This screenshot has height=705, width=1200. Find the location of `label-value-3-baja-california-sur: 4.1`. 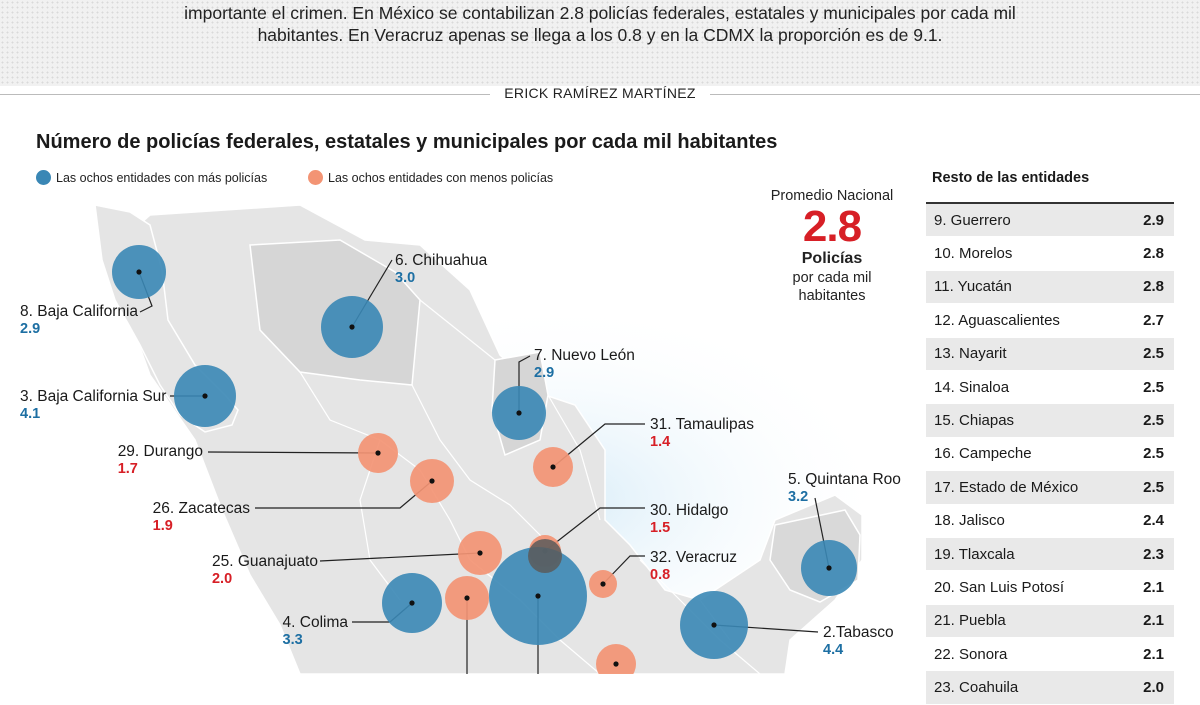

label-value-3-baja-california-sur: 4.1 is located at coordinates (30, 414).